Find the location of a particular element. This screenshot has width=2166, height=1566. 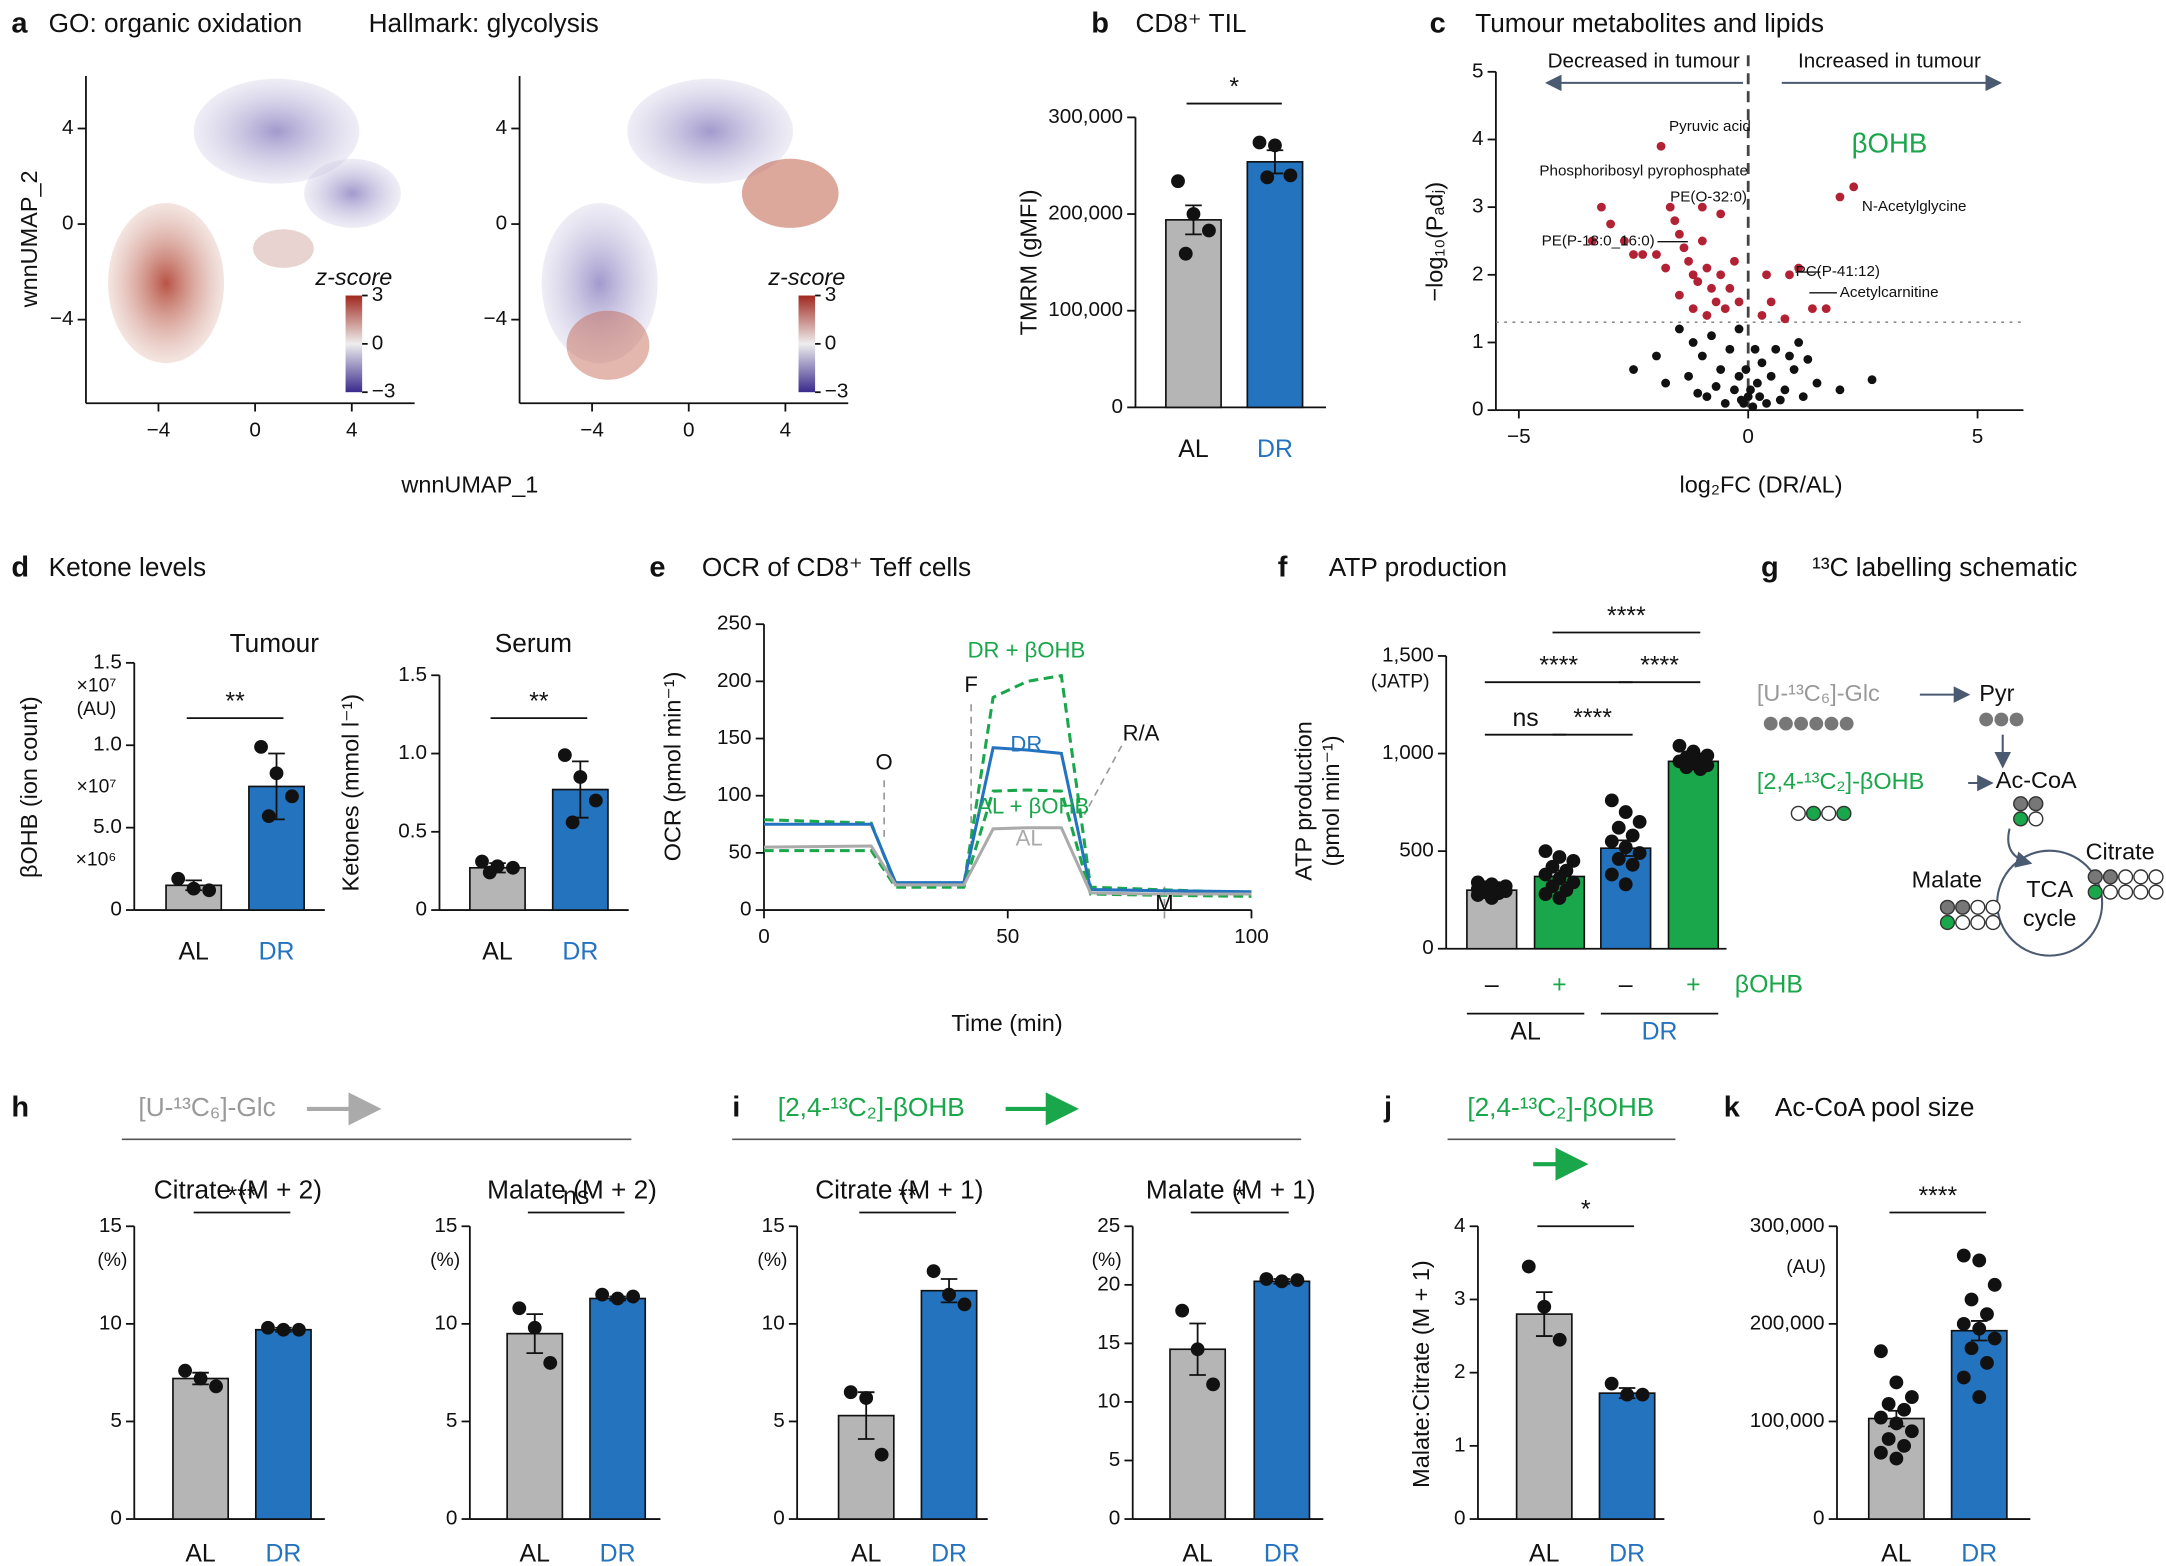

series-line is located at coordinates (1007, 861).